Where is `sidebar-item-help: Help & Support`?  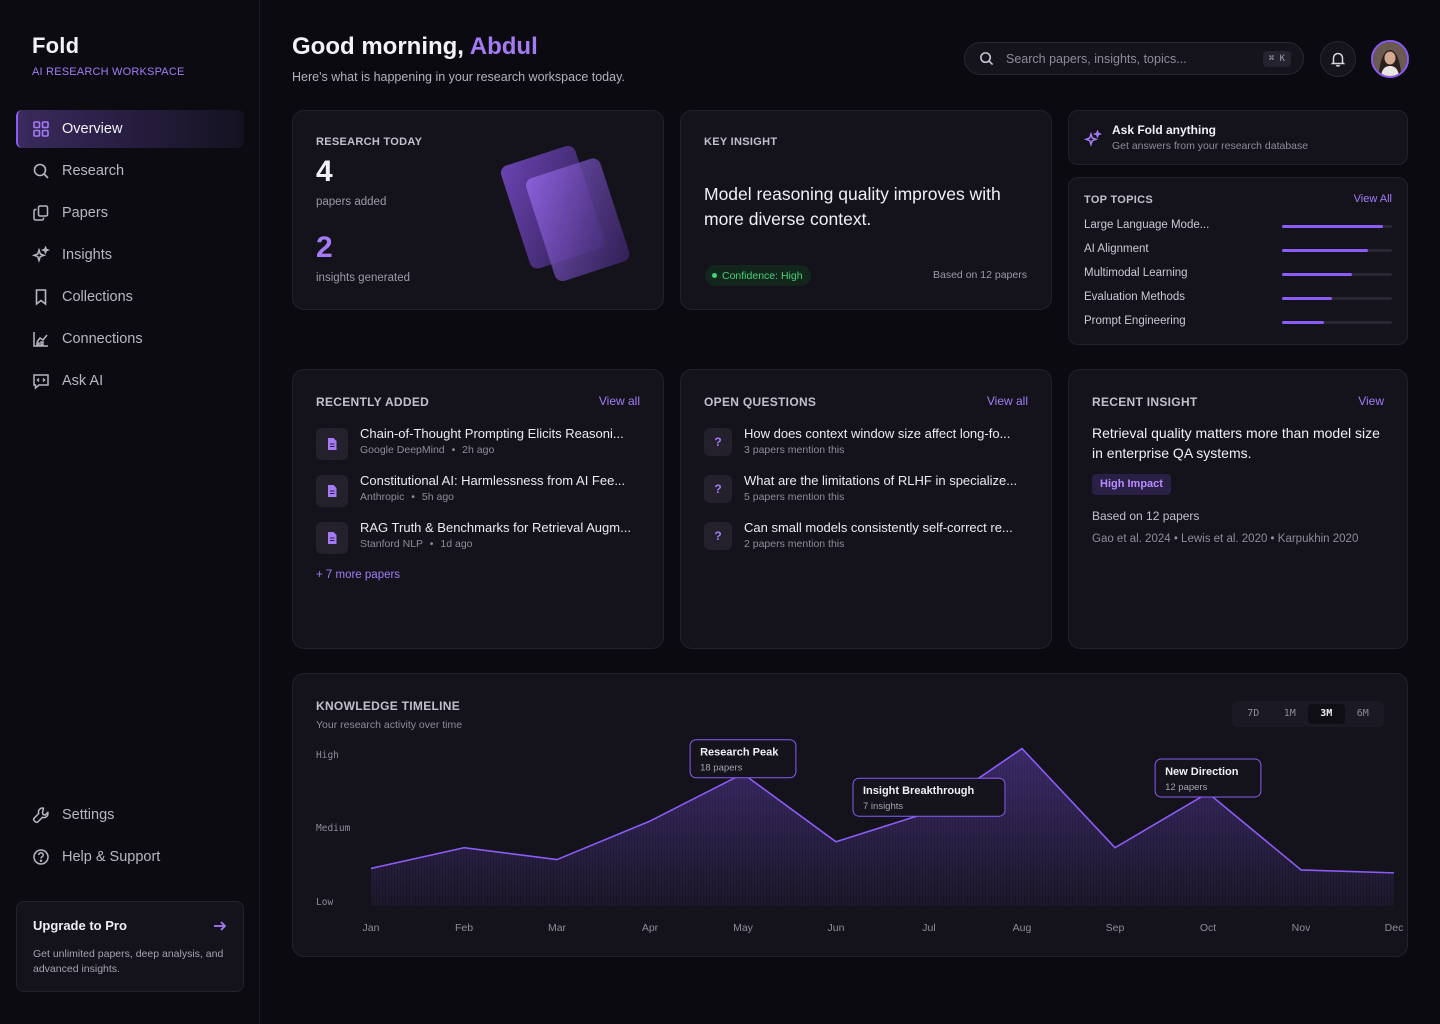
sidebar-item-help: Help & Support is located at coordinates (130, 857).